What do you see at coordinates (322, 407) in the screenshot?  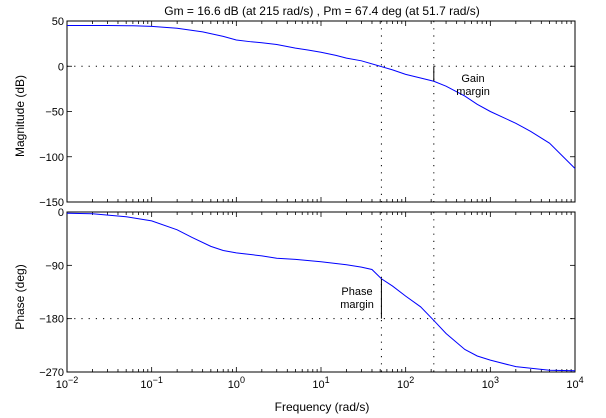 I see `frequency-x-axis-label: Frequency (rad/s)` at bounding box center [322, 407].